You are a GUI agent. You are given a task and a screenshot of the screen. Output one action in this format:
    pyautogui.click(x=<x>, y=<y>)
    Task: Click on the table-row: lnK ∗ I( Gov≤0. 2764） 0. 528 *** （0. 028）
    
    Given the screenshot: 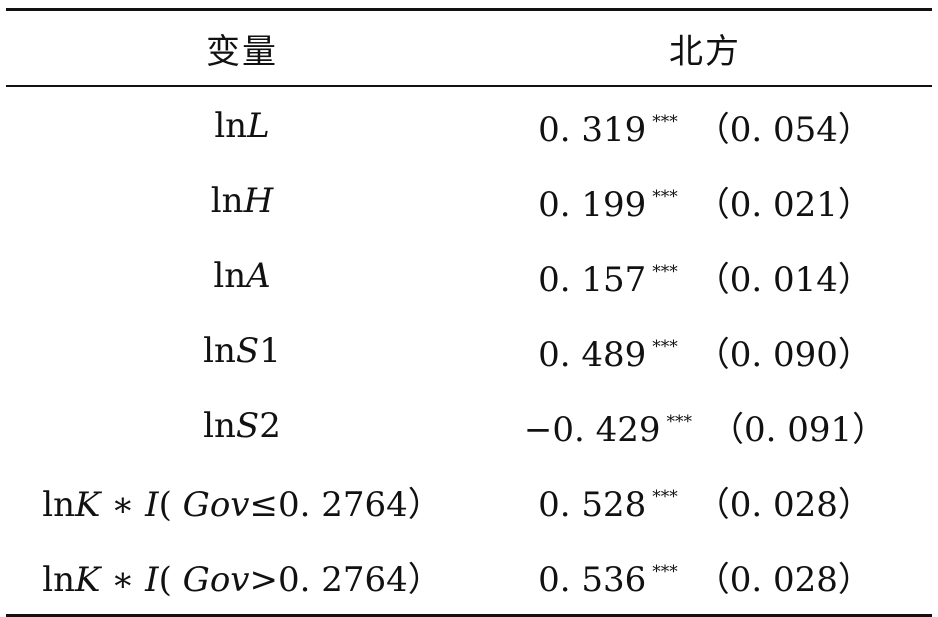 What is the action you would take?
    pyautogui.click(x=469, y=501)
    